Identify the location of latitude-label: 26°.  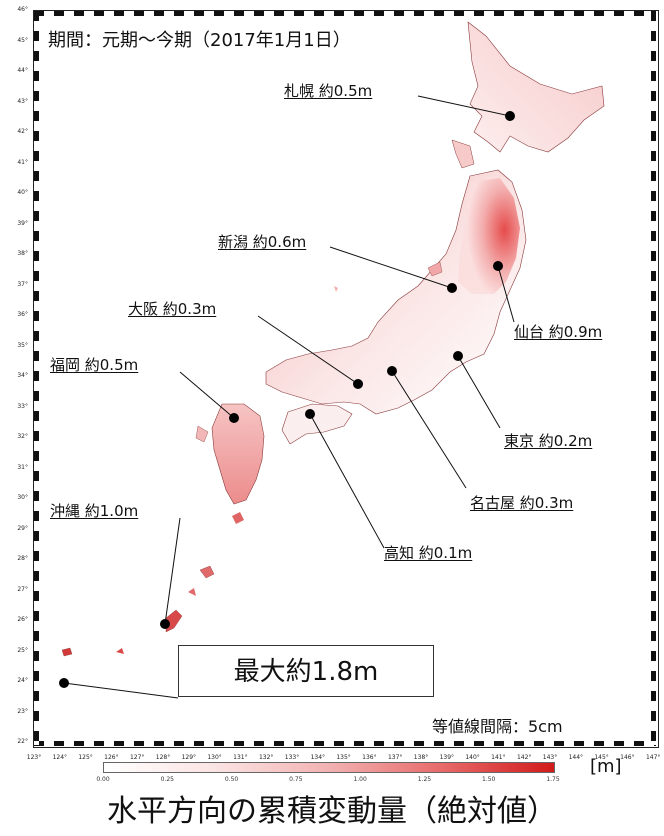
(22, 619).